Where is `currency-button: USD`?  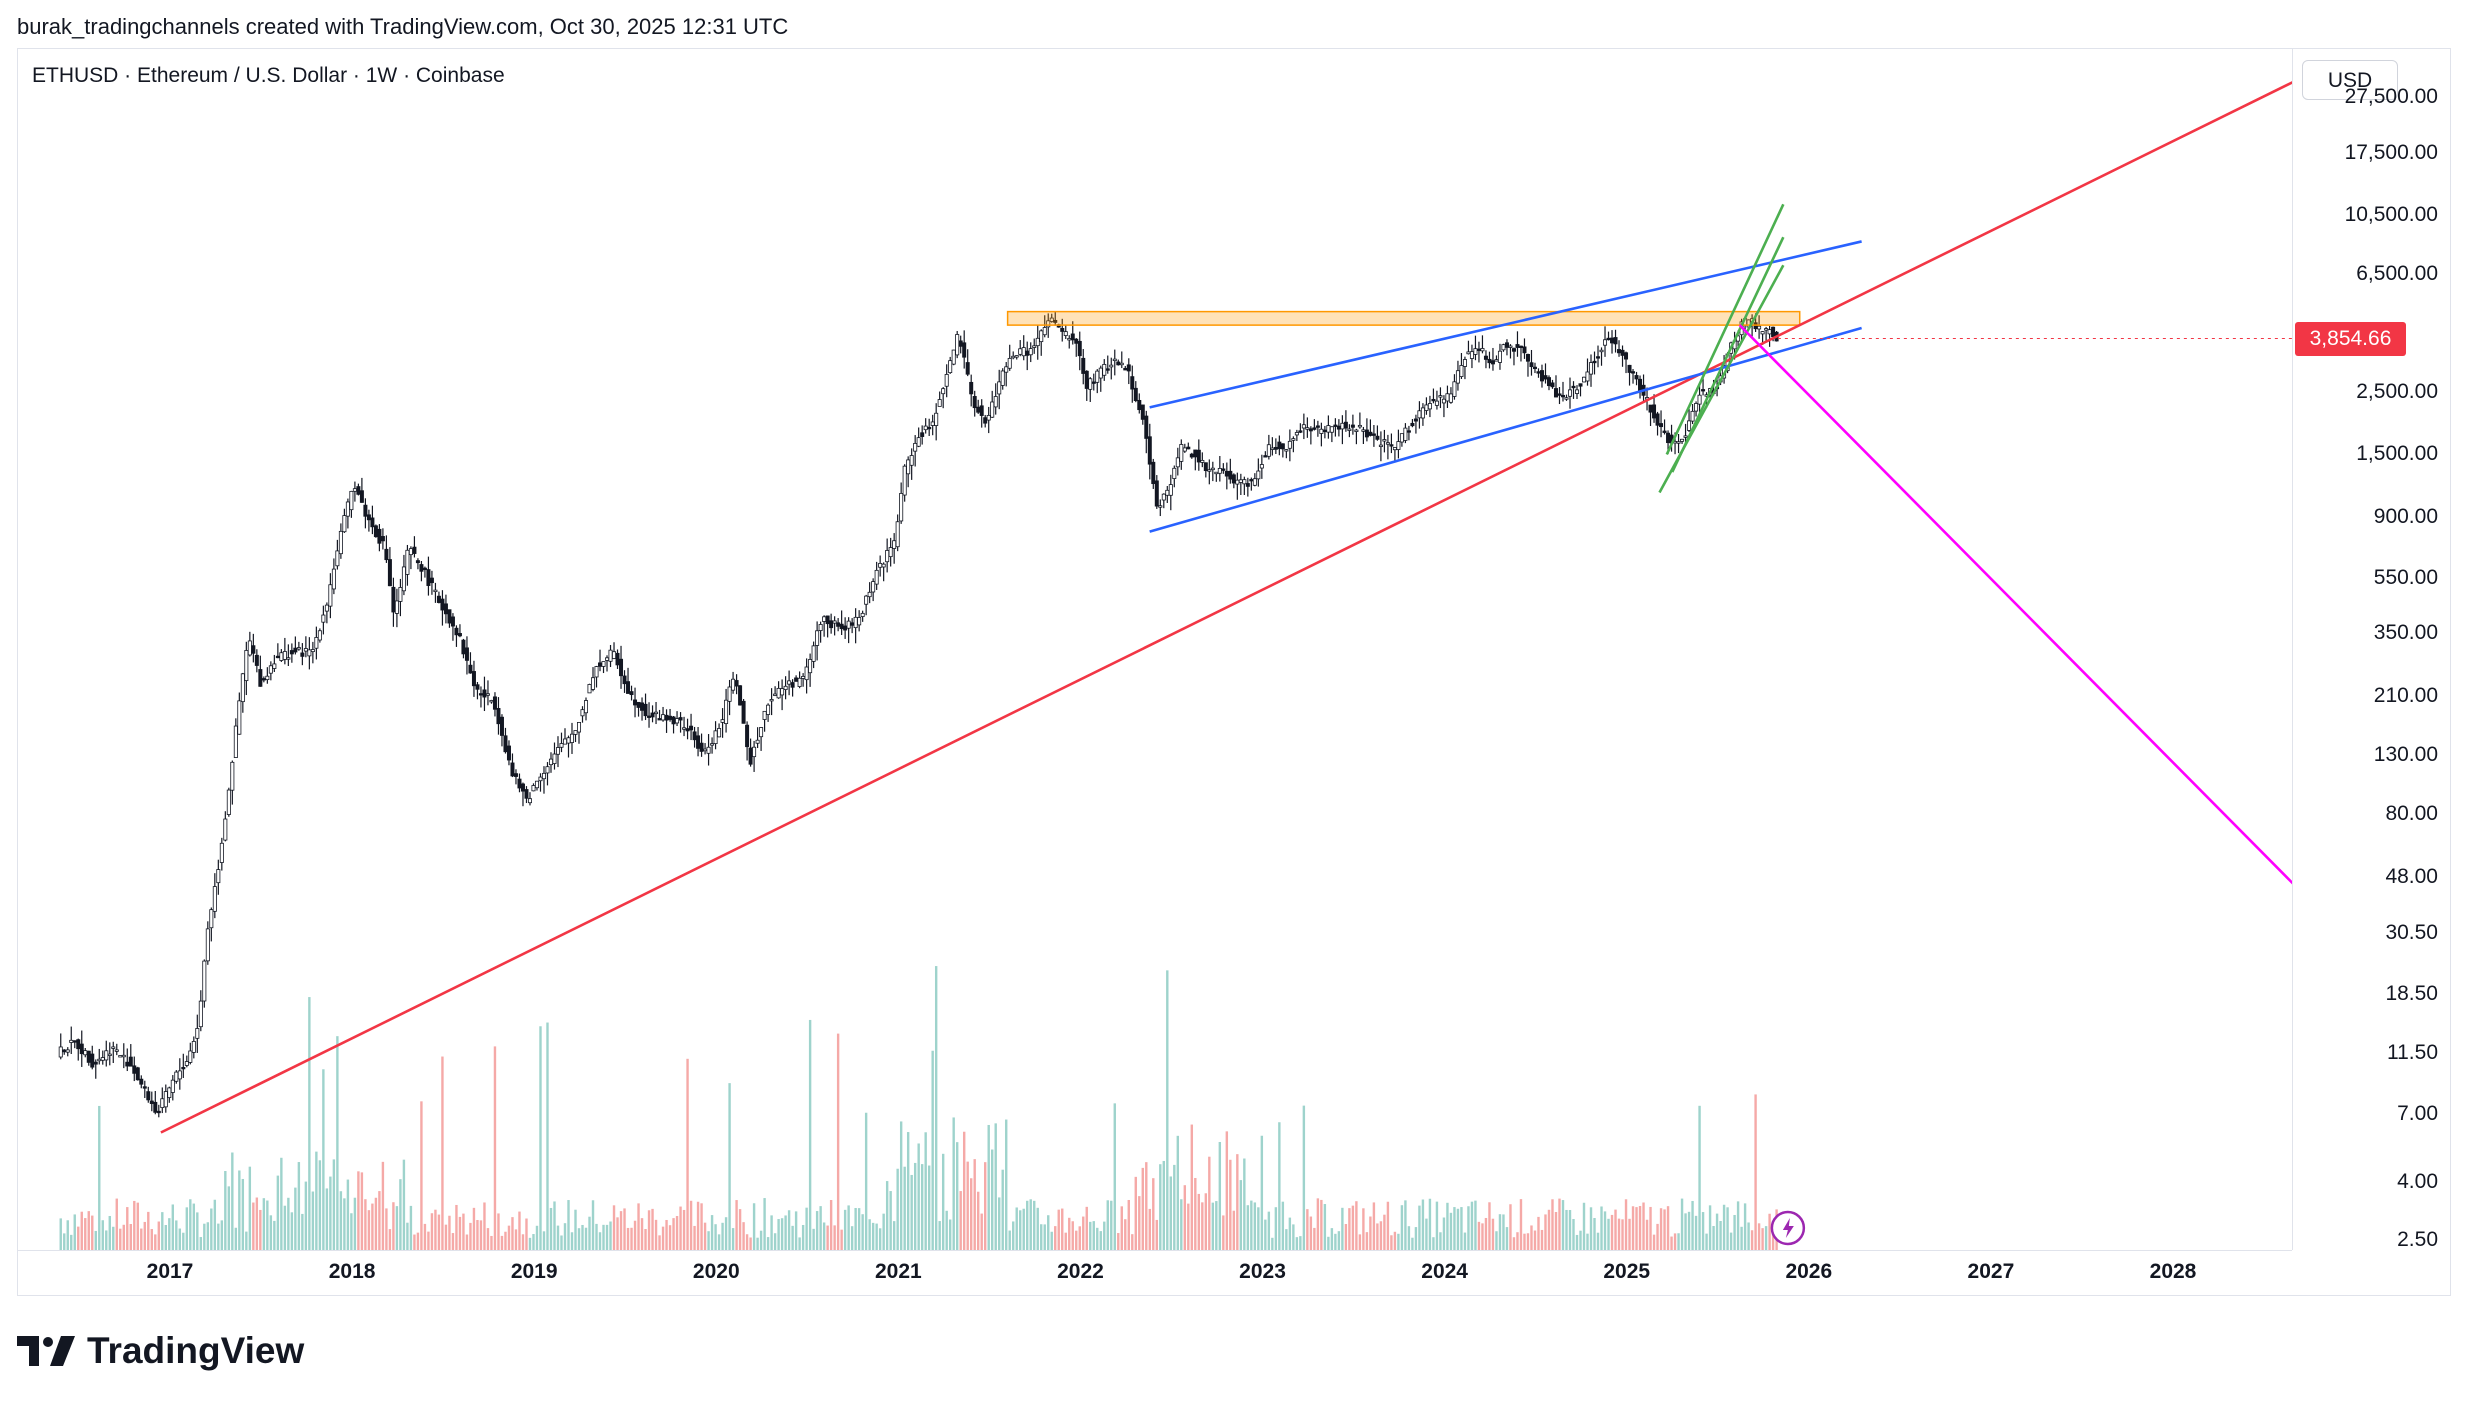
currency-button: USD is located at coordinates (2350, 80).